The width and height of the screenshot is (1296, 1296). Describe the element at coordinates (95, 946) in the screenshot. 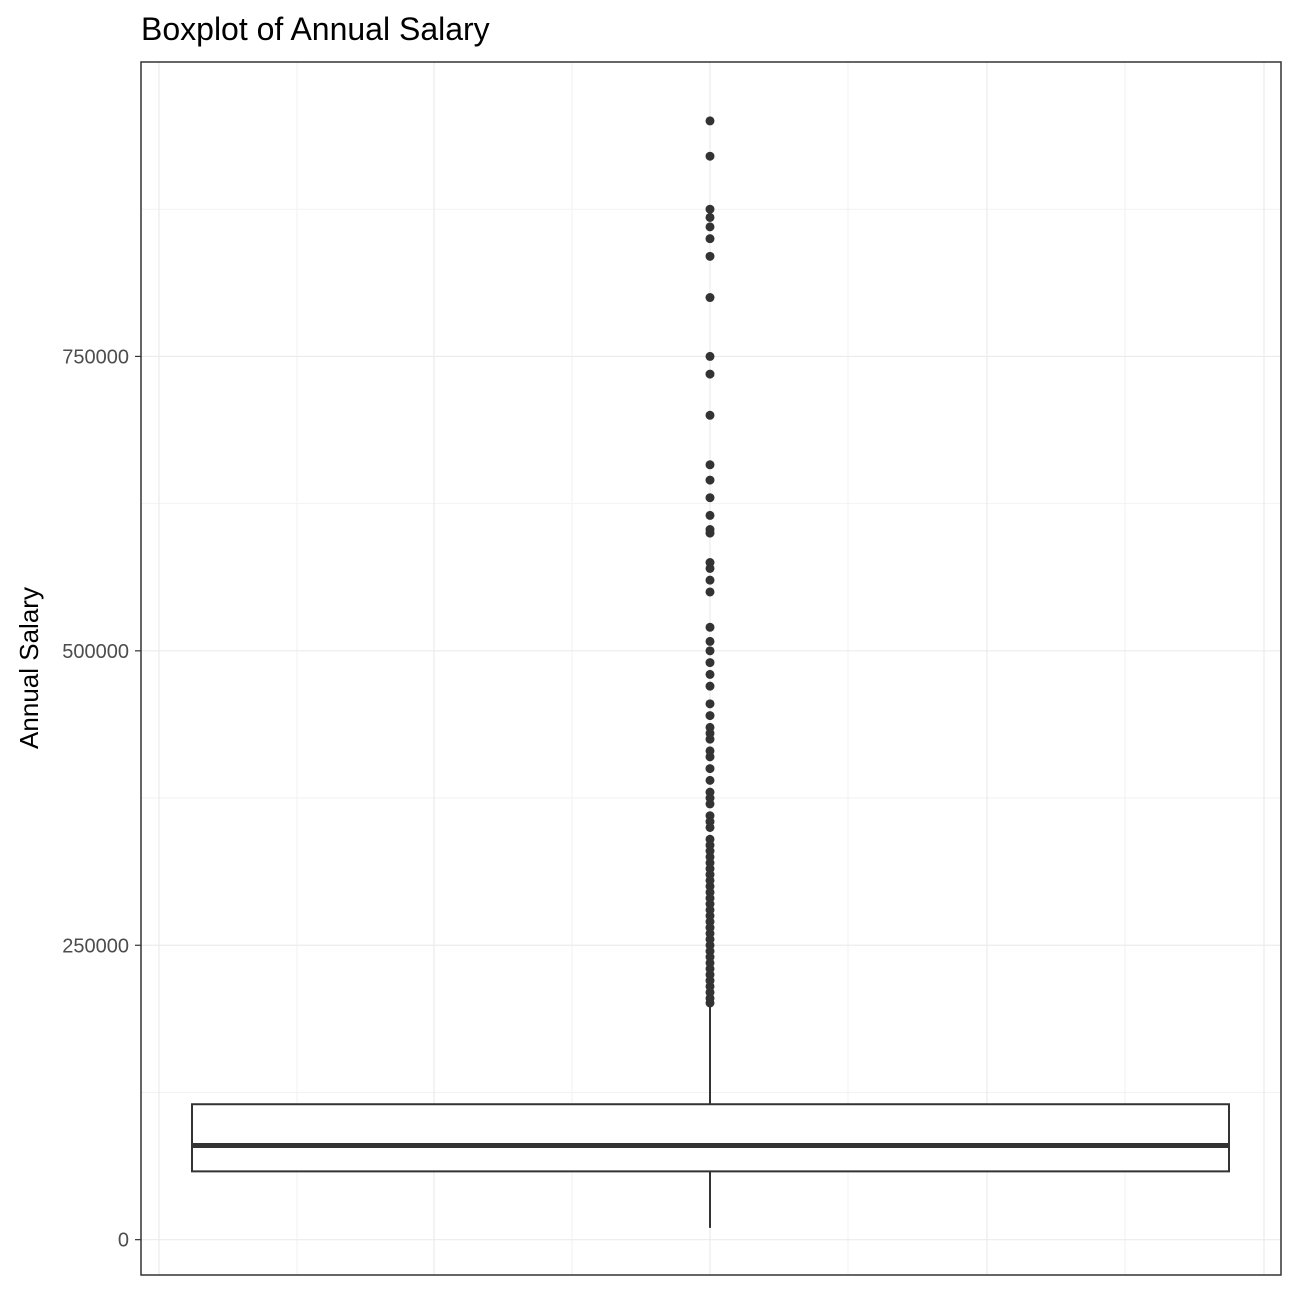

I see `y-tick-label: 250000` at that location.